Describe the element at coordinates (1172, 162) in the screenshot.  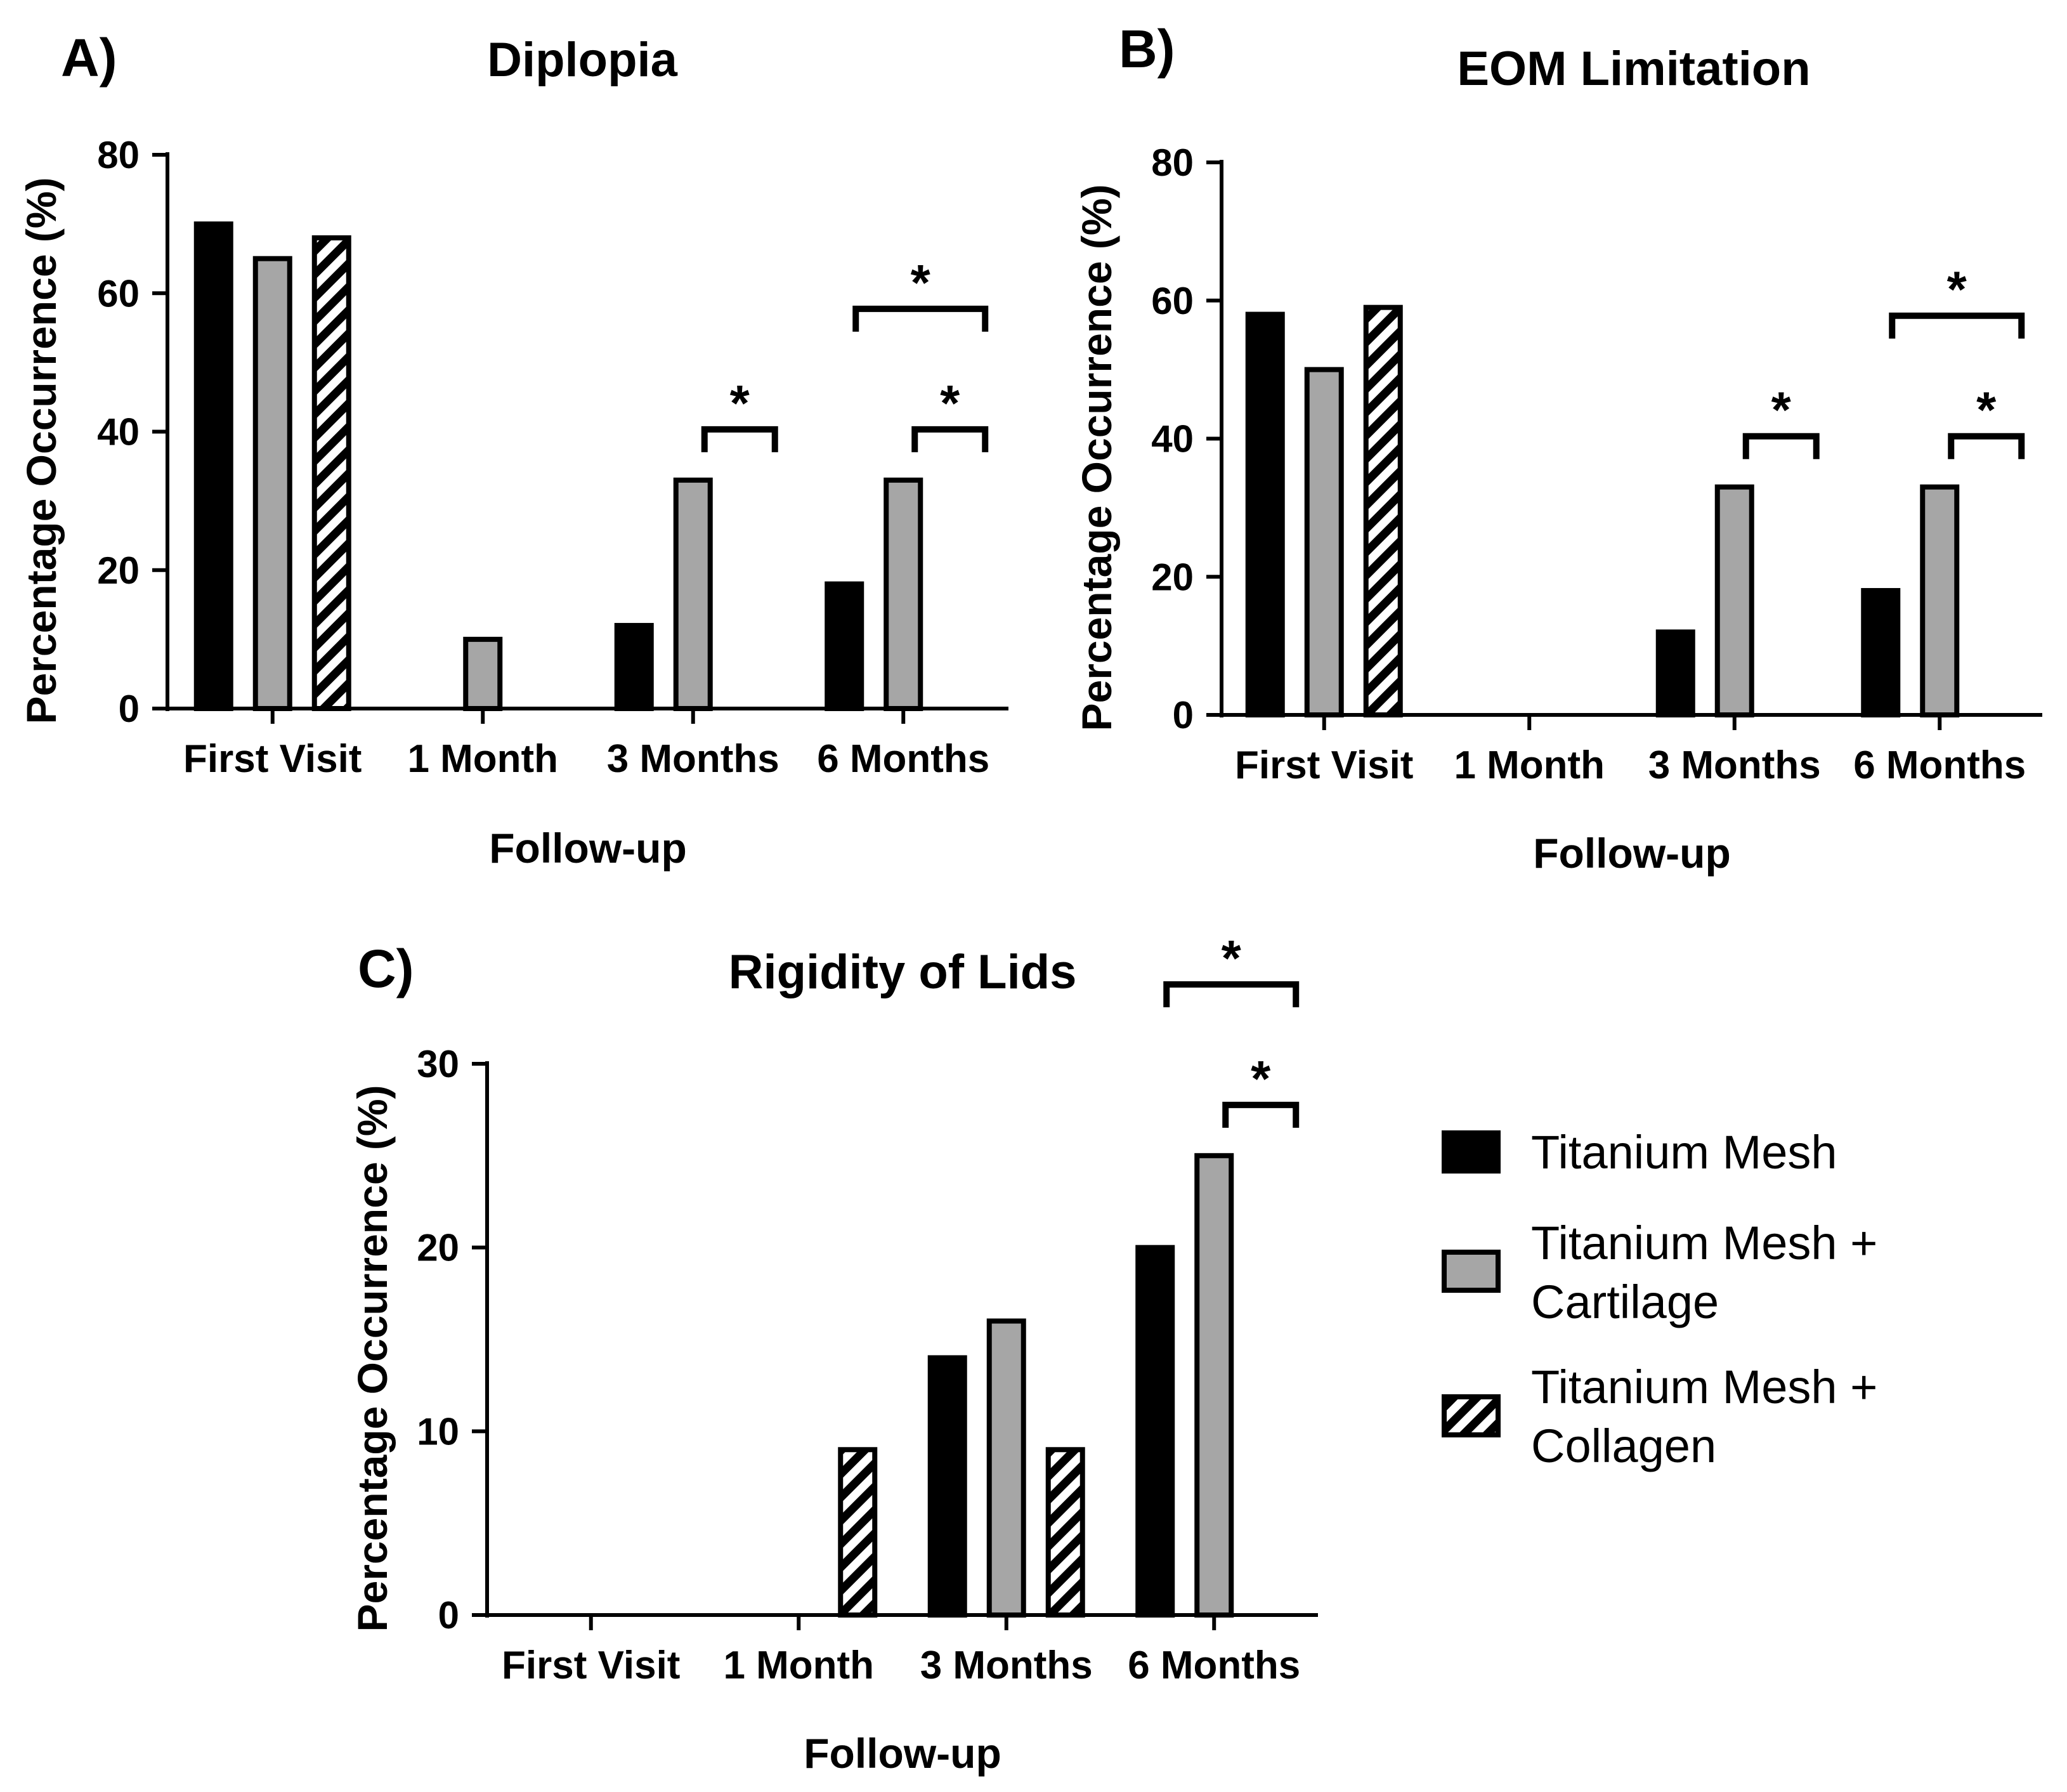
I see `panel-b-ytick-label-4: 80` at that location.